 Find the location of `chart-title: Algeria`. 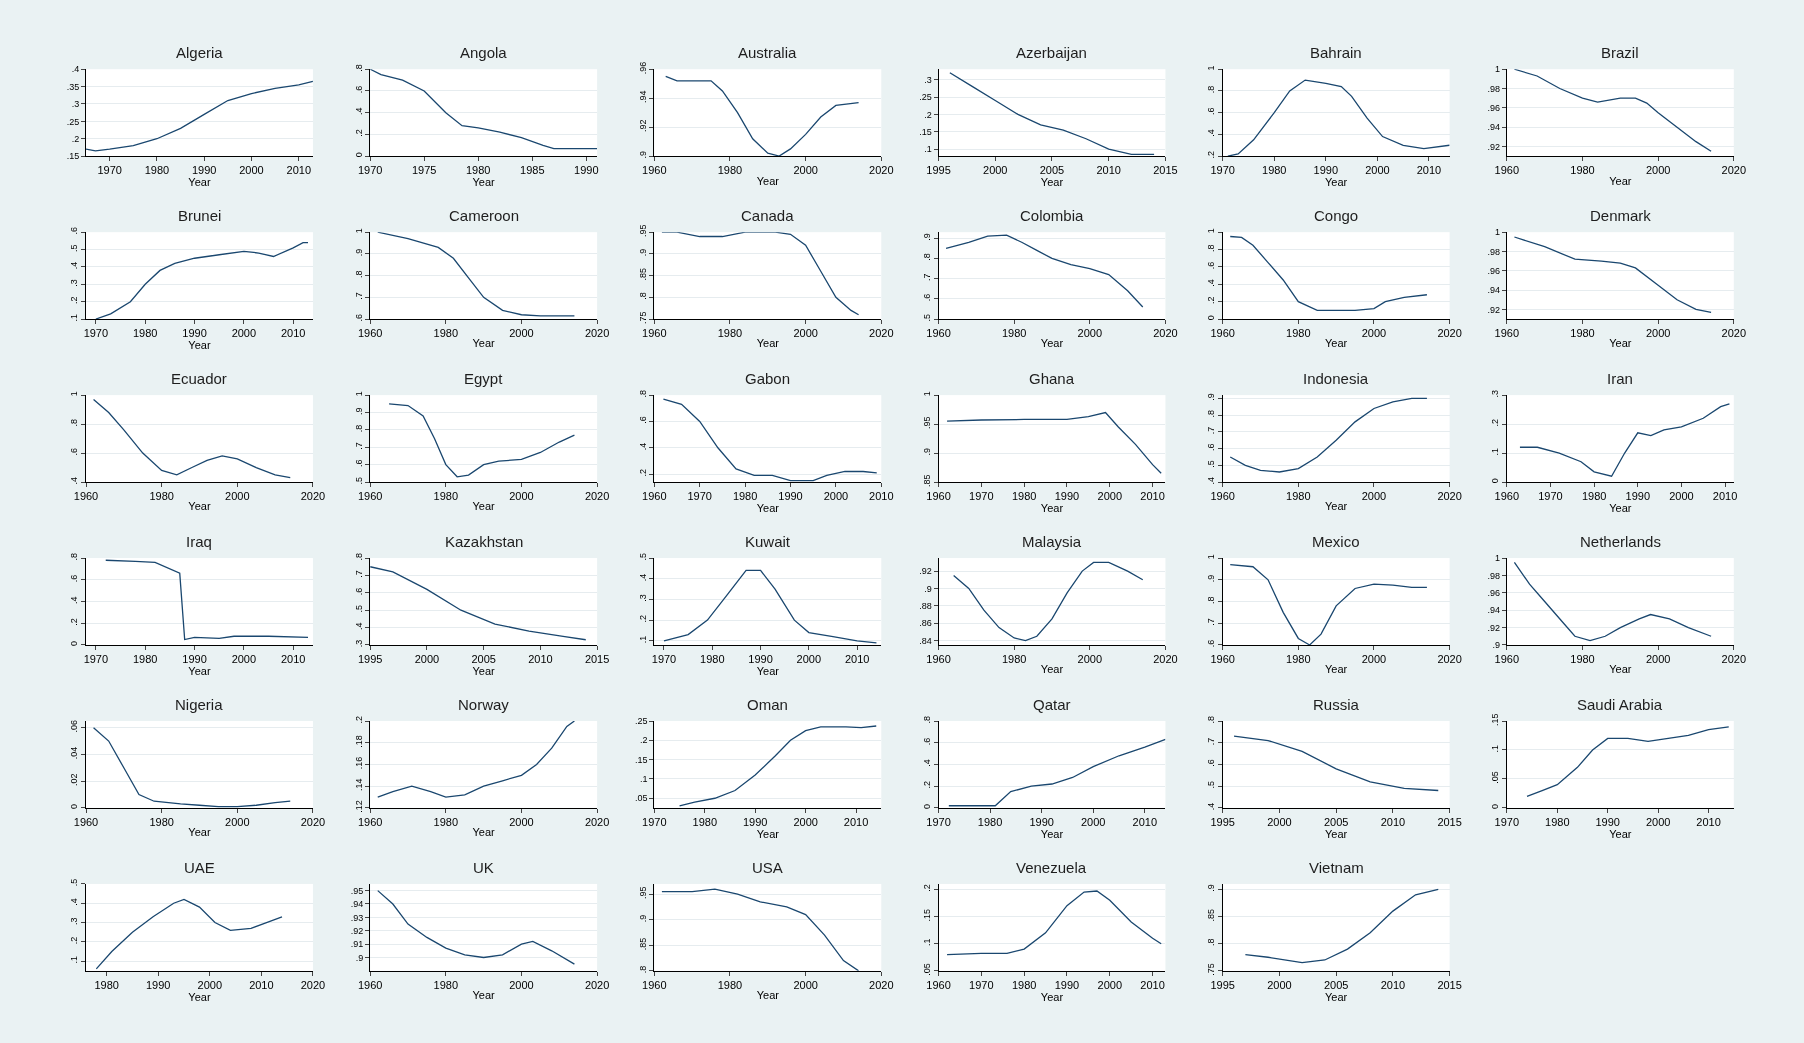

chart-title: Algeria is located at coordinates (200, 52).